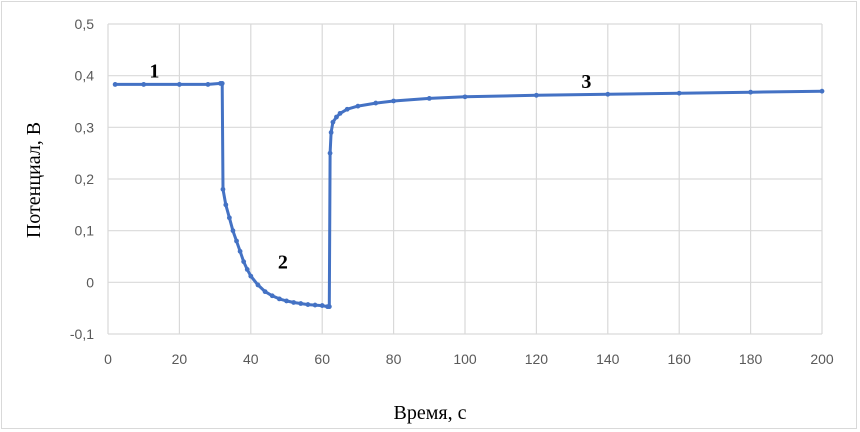  I want to click on y-tick-label: 0,1, so click(85, 231).